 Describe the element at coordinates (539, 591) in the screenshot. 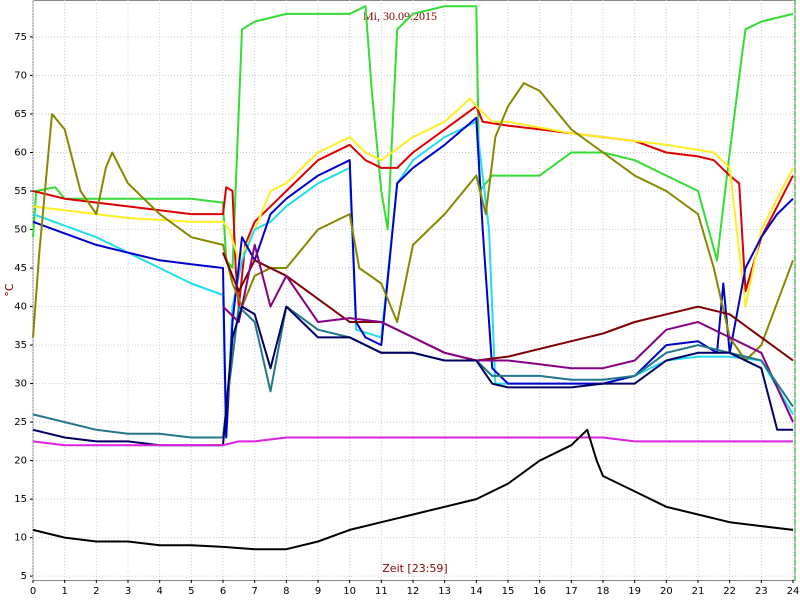

I see `x-tick-label: 16` at that location.